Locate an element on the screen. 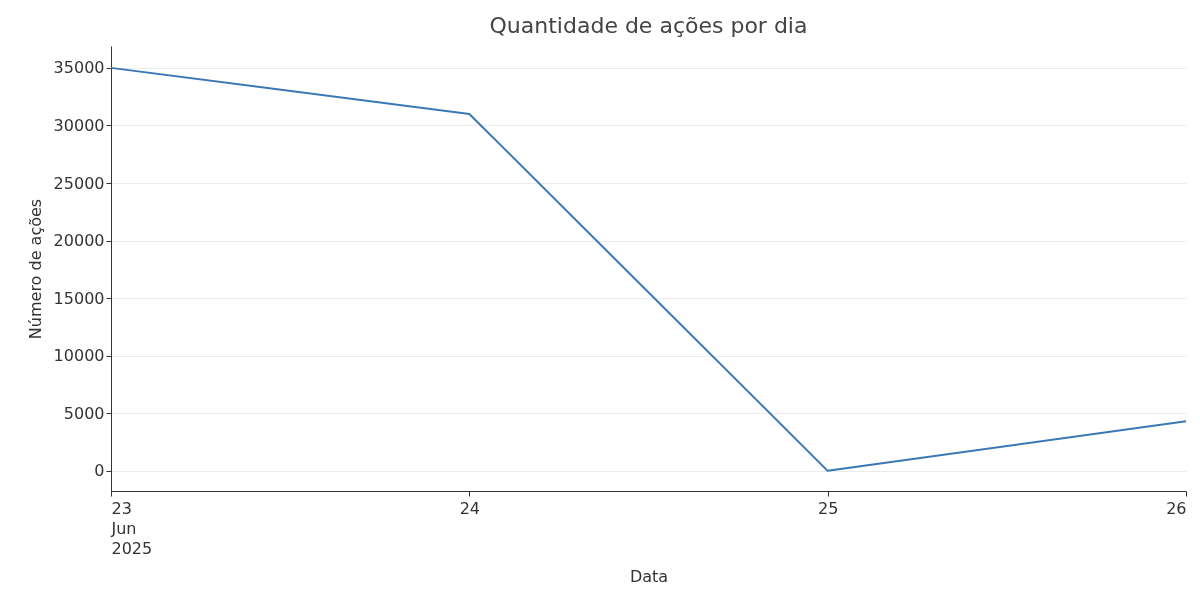  y-tick-label: 25000 is located at coordinates (79, 183).